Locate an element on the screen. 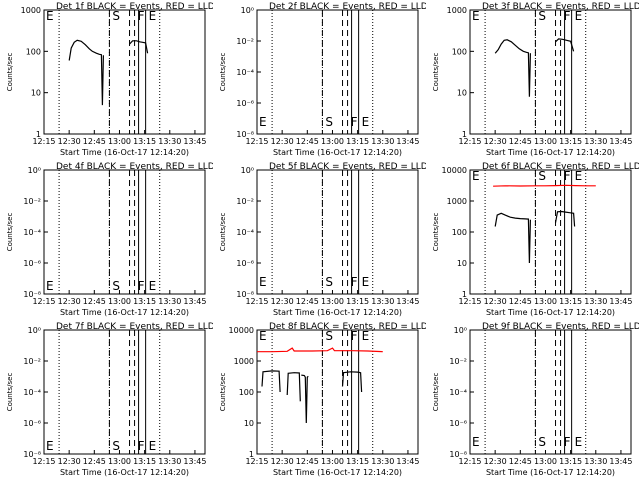  chart-title: Det 7f BLACK = Events, RED = LLD is located at coordinates (134, 327).